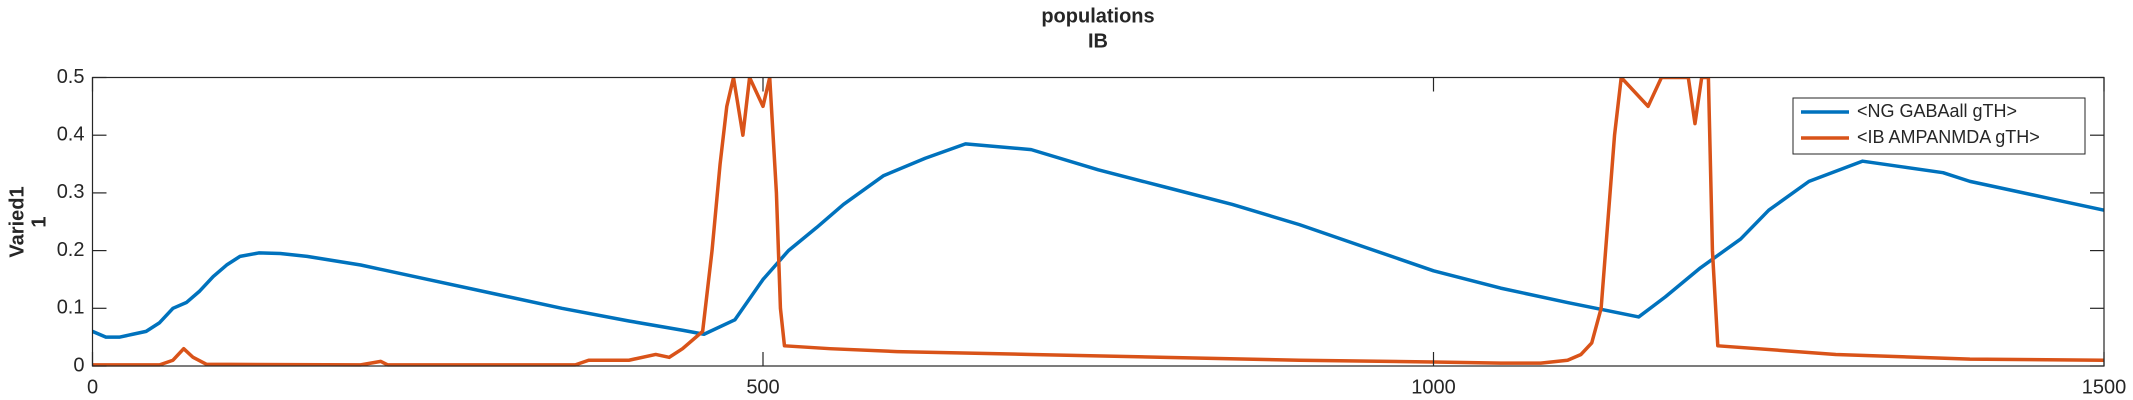 Image resolution: width=2133 pixels, height=400 pixels. Describe the element at coordinates (71, 250) in the screenshot. I see `y-tick-label: 0.2` at that location.